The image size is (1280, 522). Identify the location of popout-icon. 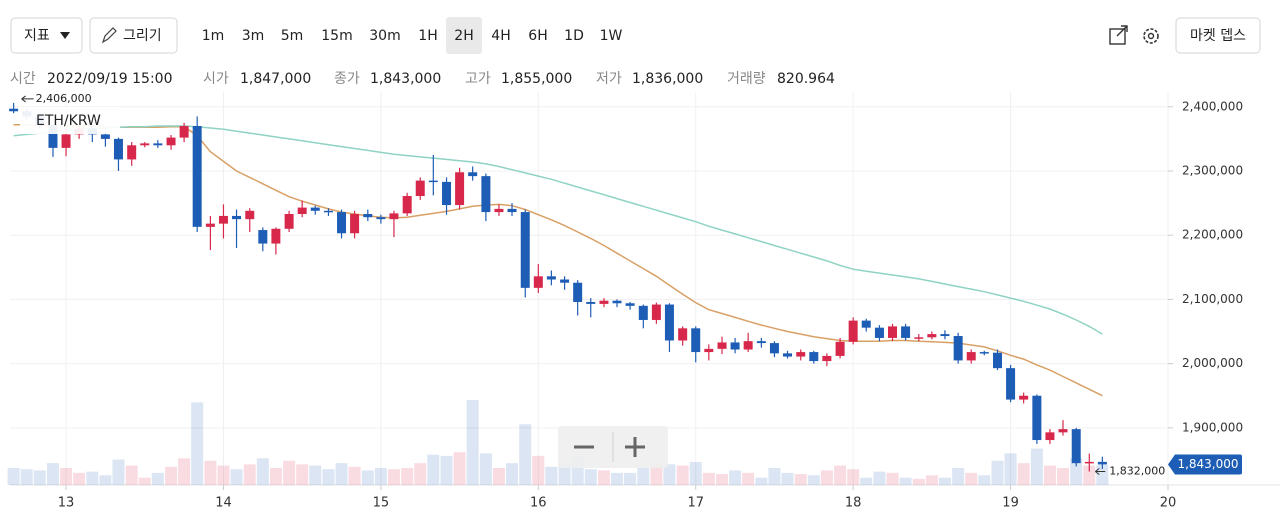
(1118, 35).